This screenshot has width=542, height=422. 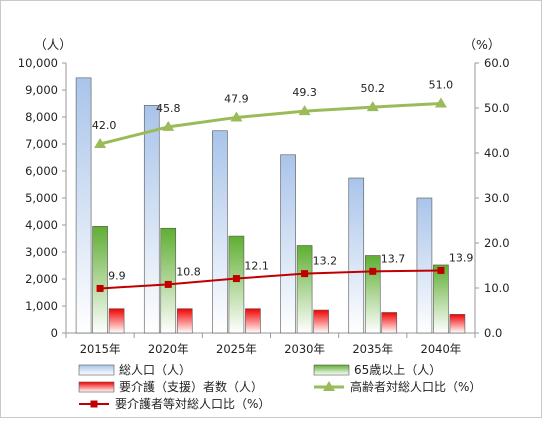 I want to click on x-tick-label: 2020年, so click(x=168, y=349).